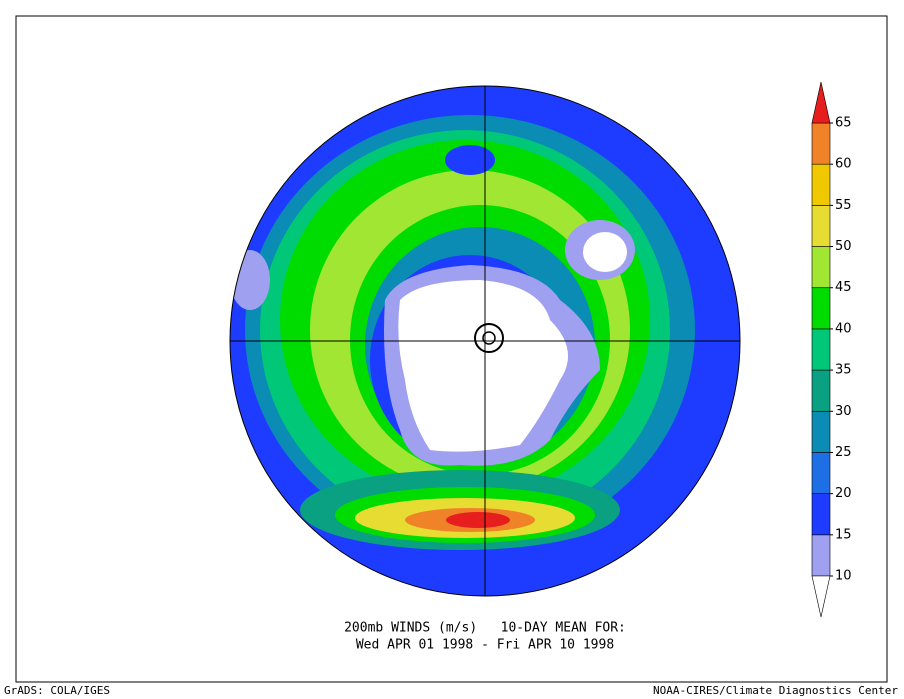 Image resolution: width=904 pixels, height=699 pixels. What do you see at coordinates (485, 628) in the screenshot?
I see `caption-line: 200mb WINDS (m/s) 10-DAY MEAN FOR:` at bounding box center [485, 628].